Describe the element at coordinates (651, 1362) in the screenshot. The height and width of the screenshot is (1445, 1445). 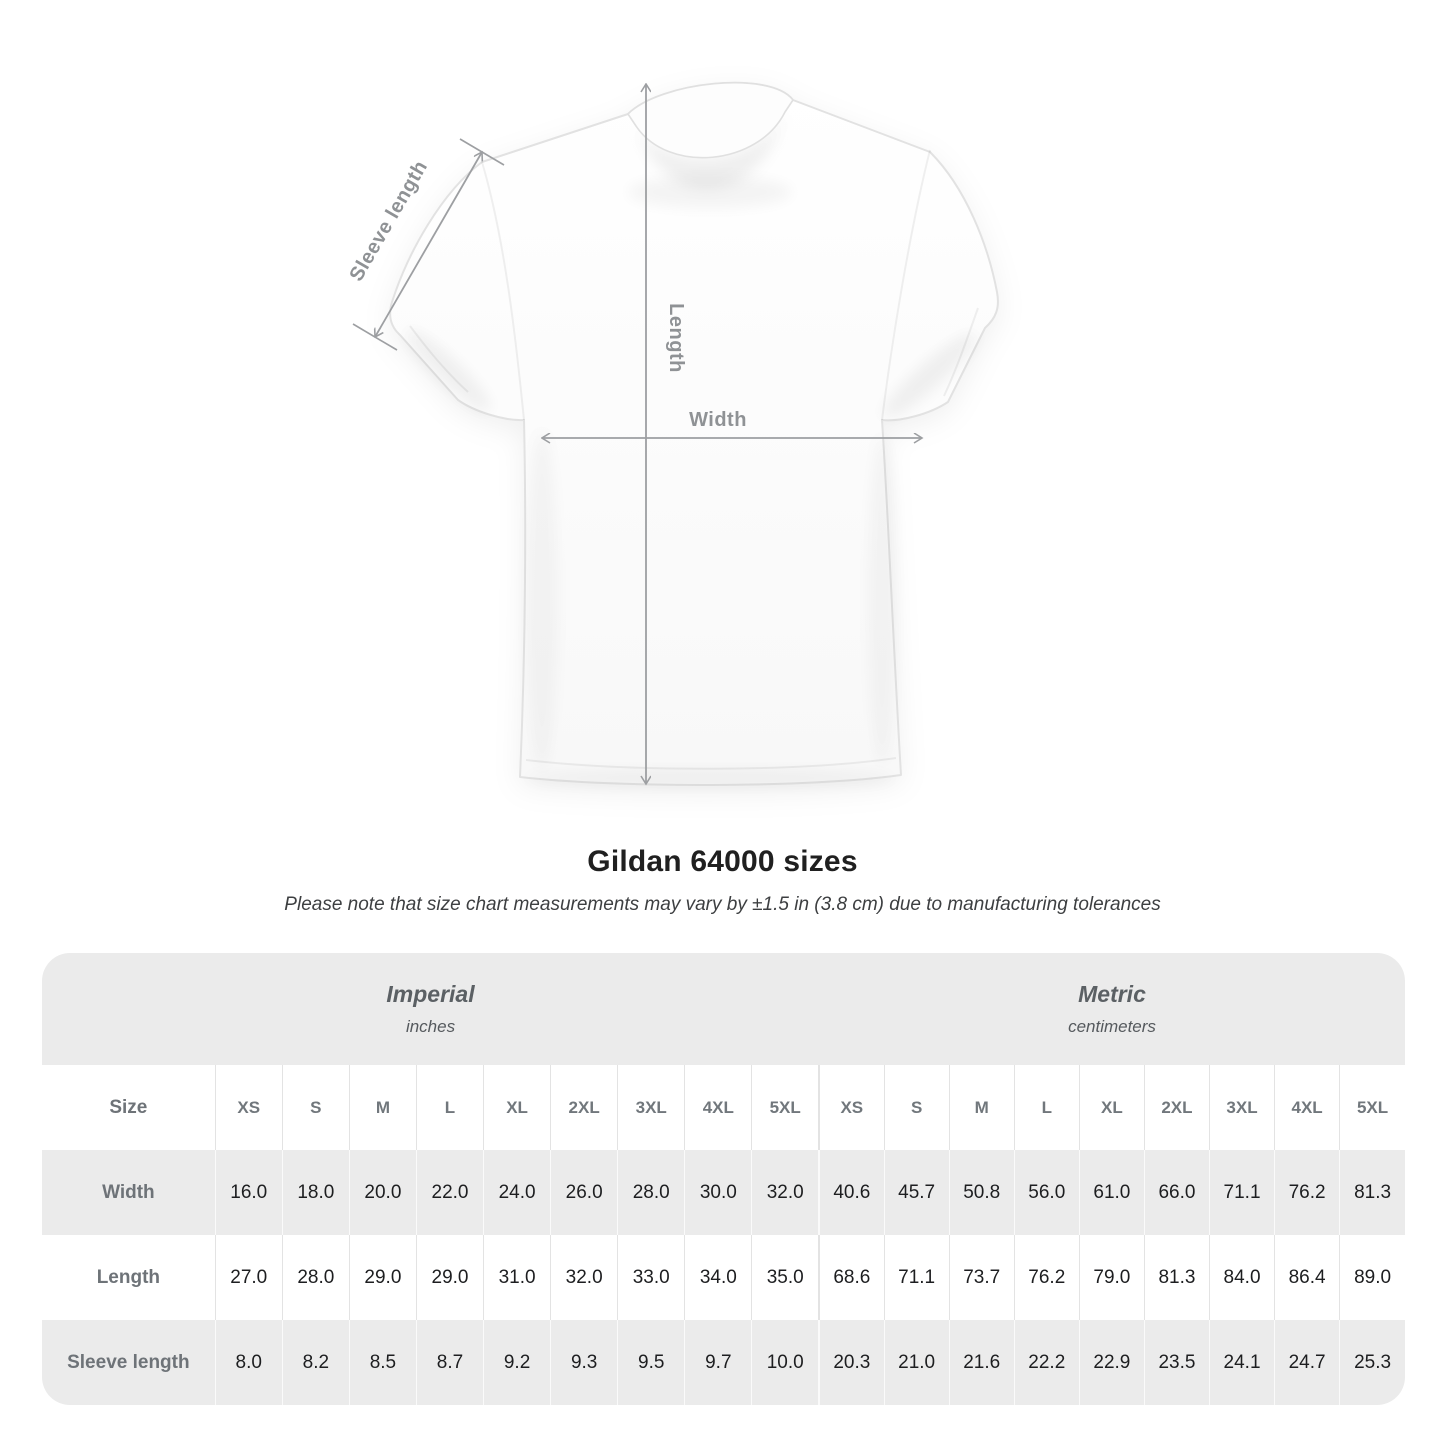
I see `value-cell: 9.5` at that location.